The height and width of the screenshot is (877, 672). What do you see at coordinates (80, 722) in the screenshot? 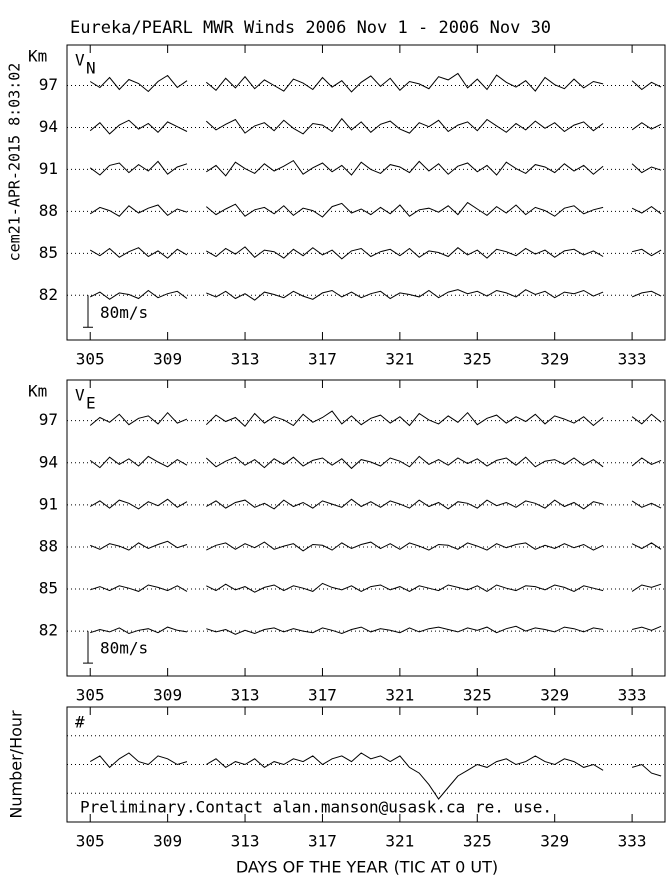
I see `panel-label: #` at bounding box center [80, 722].